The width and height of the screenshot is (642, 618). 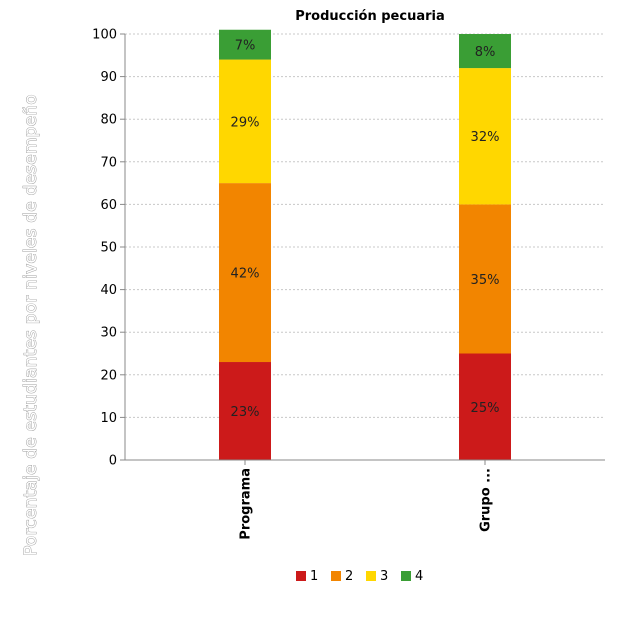 What do you see at coordinates (108, 162) in the screenshot?
I see `y-tick-label: 70` at bounding box center [108, 162].